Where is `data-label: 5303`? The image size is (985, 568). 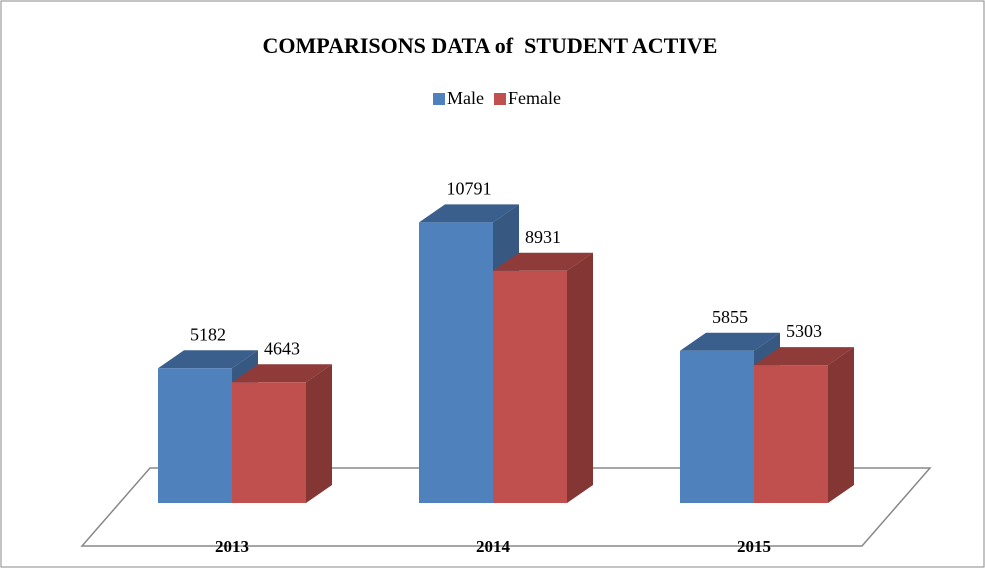 data-label: 5303 is located at coordinates (804, 331).